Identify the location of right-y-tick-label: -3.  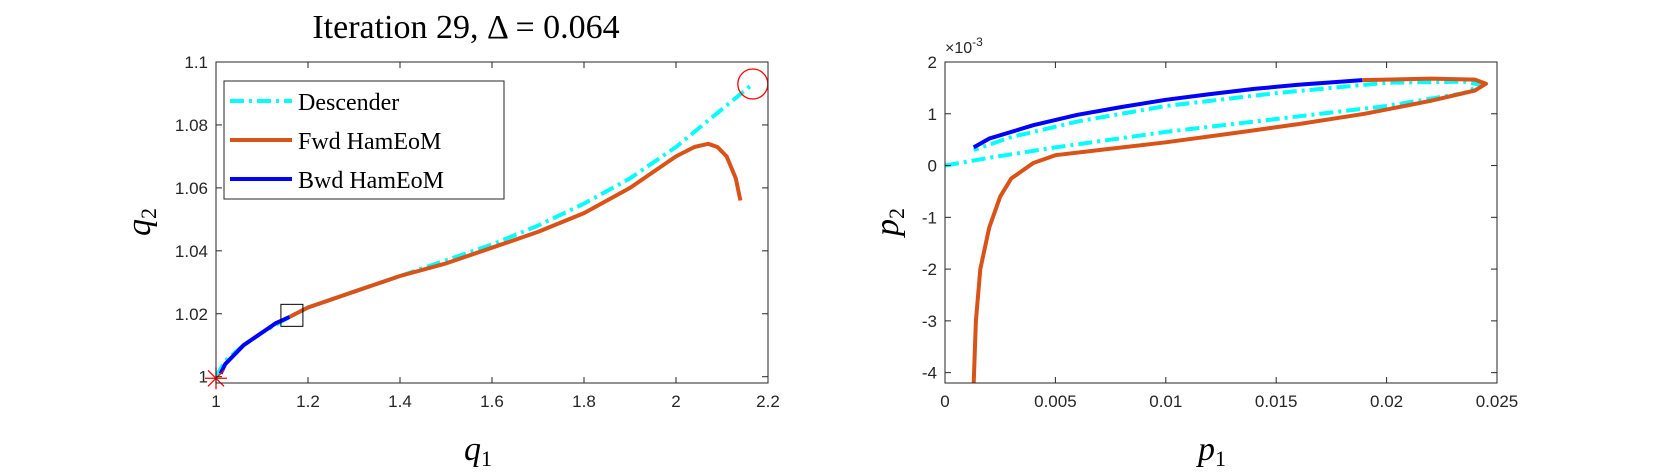
(929, 321).